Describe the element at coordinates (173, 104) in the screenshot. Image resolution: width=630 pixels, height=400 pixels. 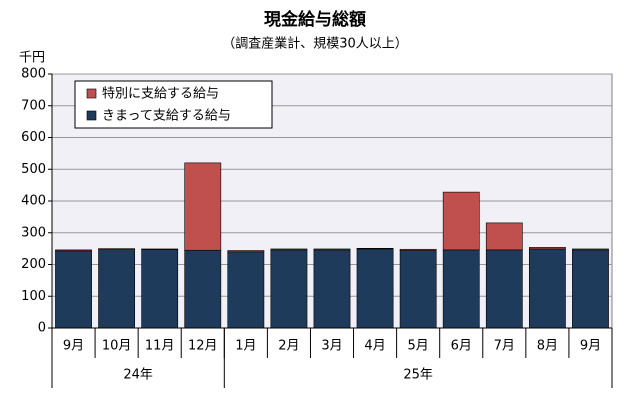
I see `legend-box` at that location.